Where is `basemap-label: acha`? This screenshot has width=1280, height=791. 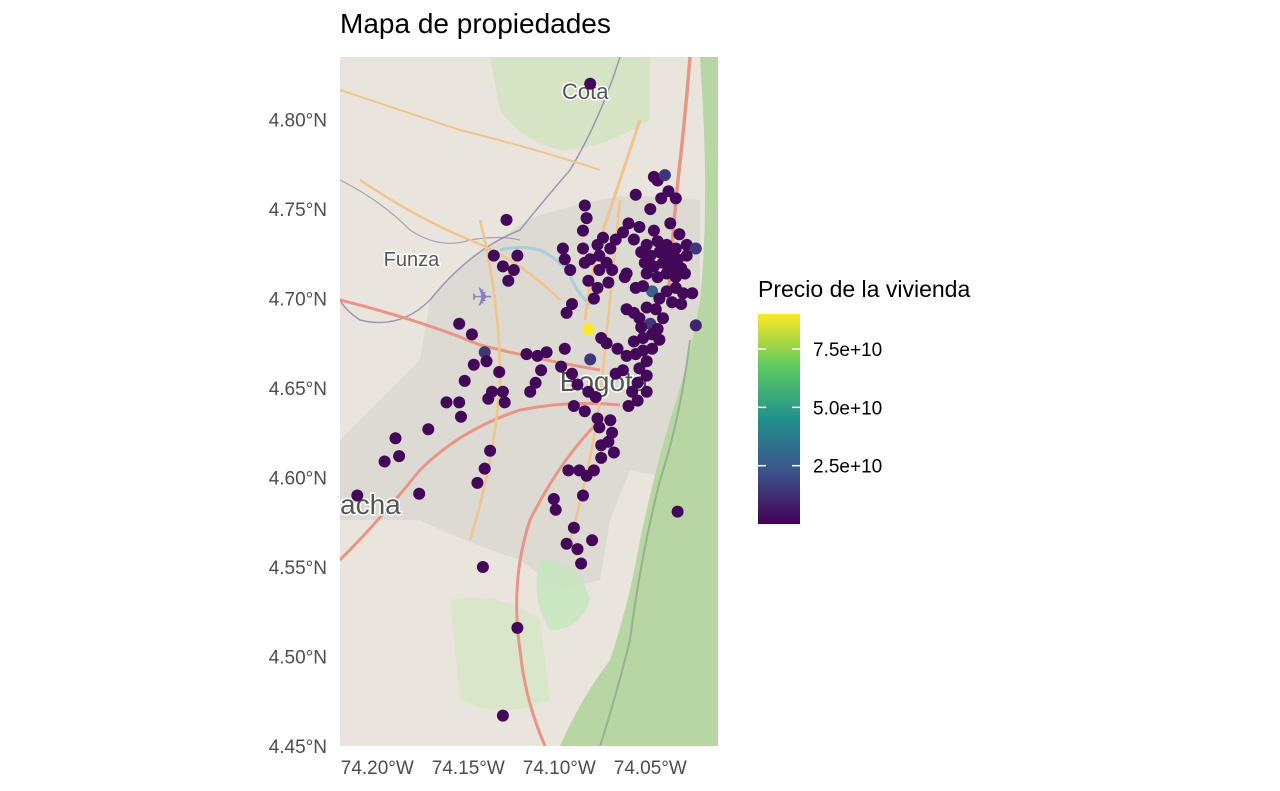
basemap-label: acha is located at coordinates (370, 504).